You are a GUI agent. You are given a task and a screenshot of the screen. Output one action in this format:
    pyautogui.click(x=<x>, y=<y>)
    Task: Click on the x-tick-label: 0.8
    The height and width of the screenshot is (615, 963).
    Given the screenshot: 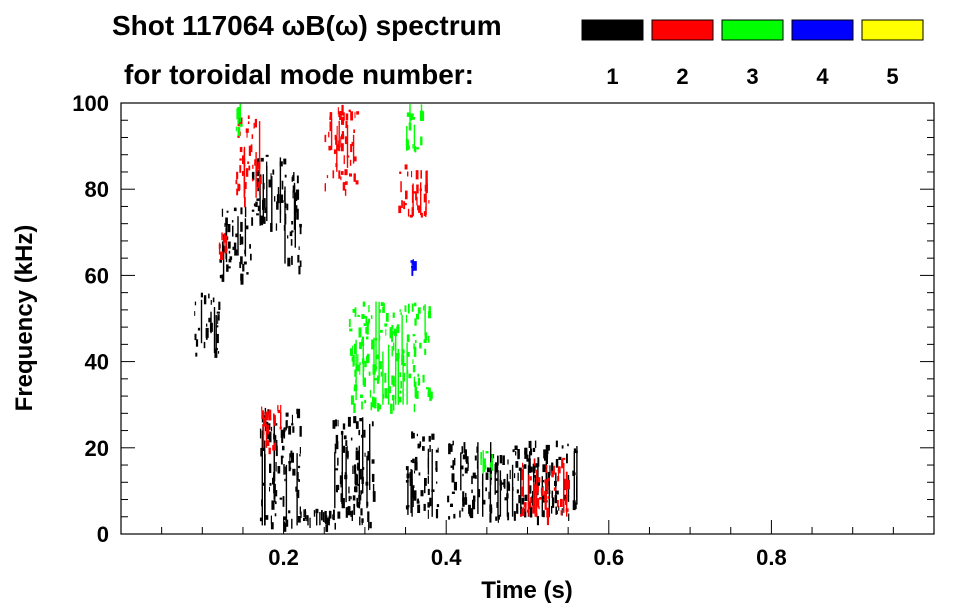 What is the action you would take?
    pyautogui.click(x=771, y=557)
    